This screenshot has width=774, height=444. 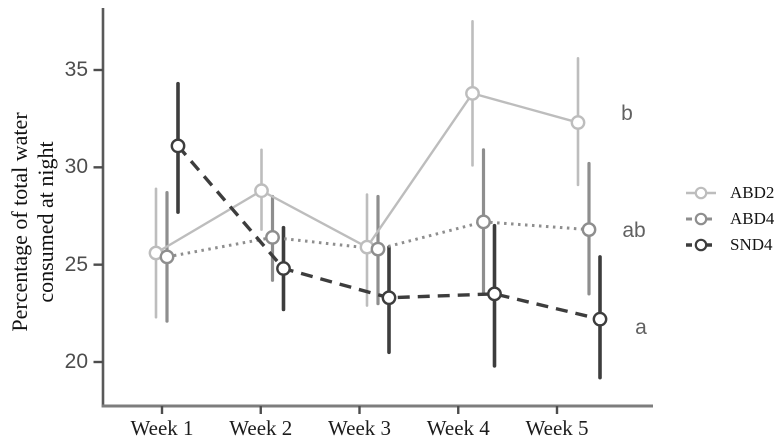 What do you see at coordinates (76, 167) in the screenshot?
I see `y-tick-label-30: 30` at bounding box center [76, 167].